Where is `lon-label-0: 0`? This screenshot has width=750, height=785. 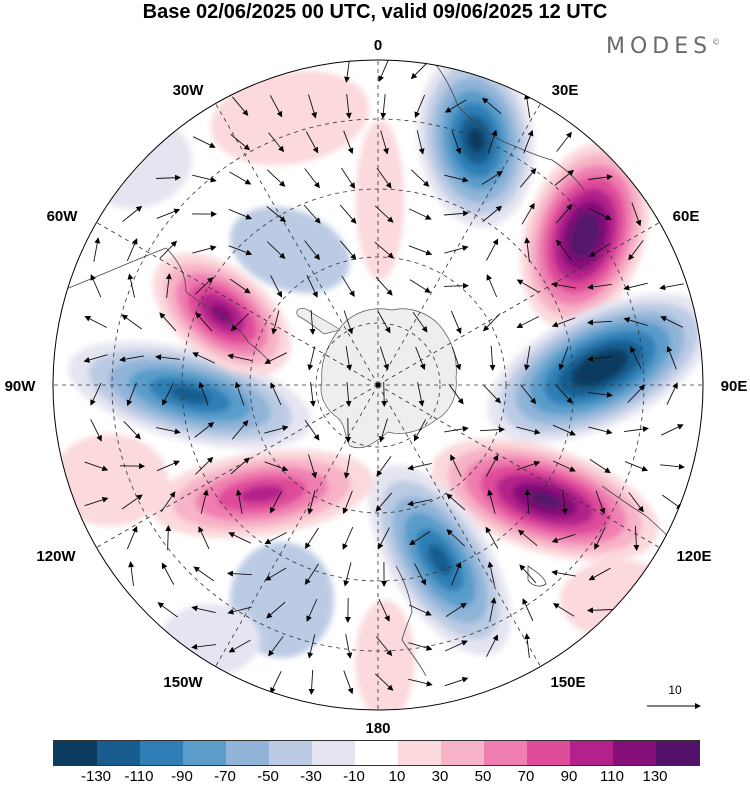 lon-label-0: 0 is located at coordinates (378, 45).